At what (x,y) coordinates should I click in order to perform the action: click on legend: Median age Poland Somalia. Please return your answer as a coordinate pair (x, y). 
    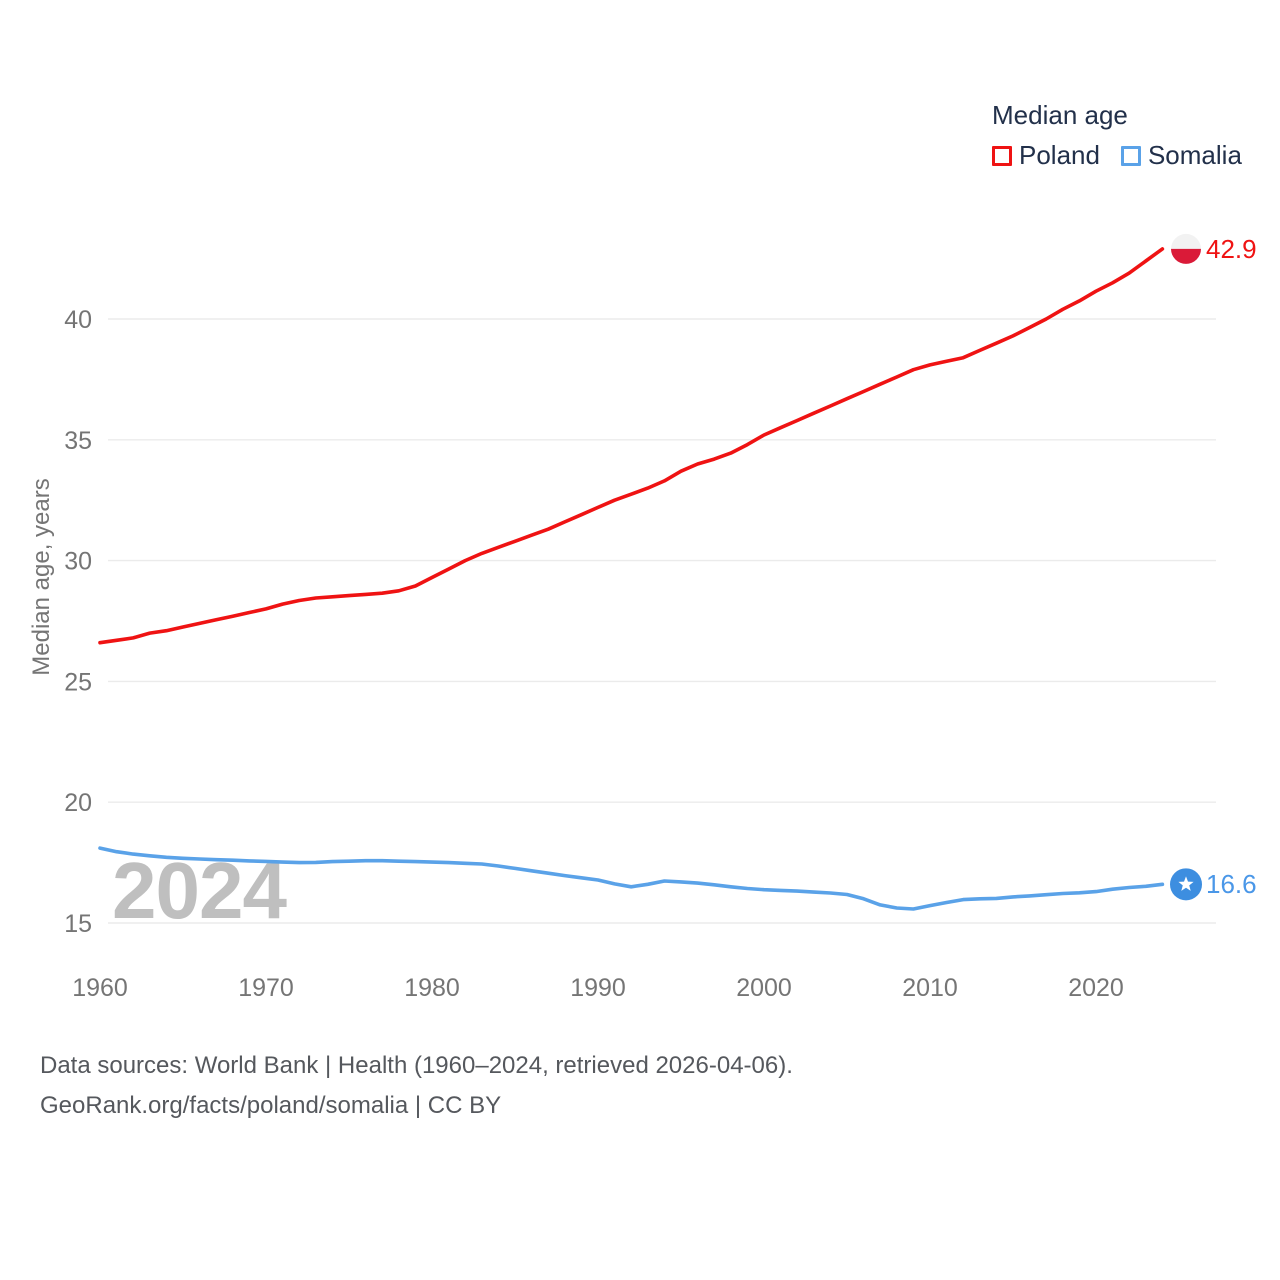
    Looking at the image, I should click on (1117, 135).